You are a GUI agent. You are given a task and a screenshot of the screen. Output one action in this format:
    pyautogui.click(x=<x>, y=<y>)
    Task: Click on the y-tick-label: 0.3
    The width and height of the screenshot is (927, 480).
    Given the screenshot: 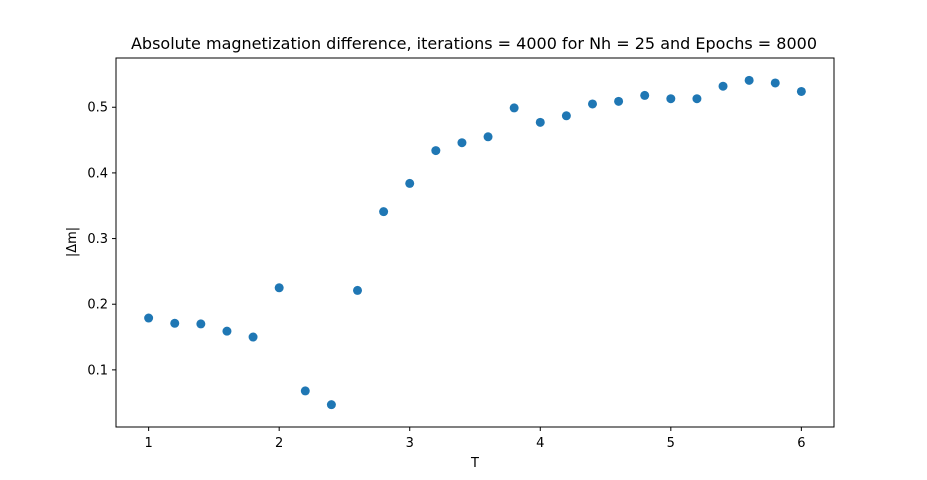 What is the action you would take?
    pyautogui.click(x=97, y=239)
    